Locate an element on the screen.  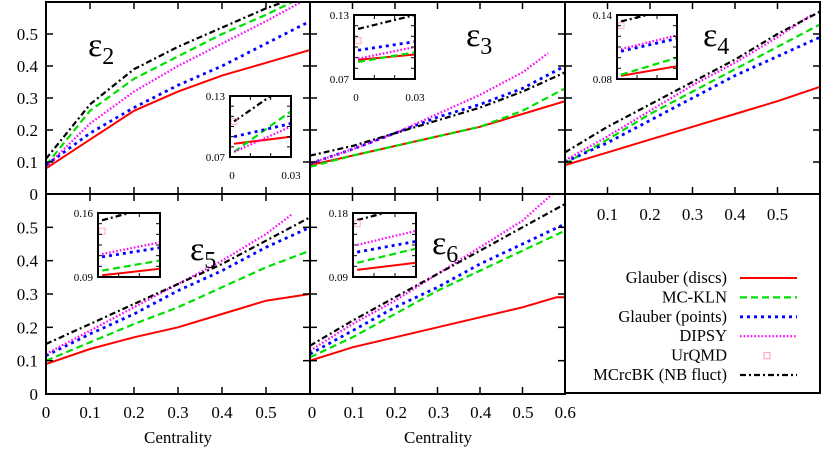
legend-label-glauber_discs: Glauber (discs) is located at coordinates (676, 277).